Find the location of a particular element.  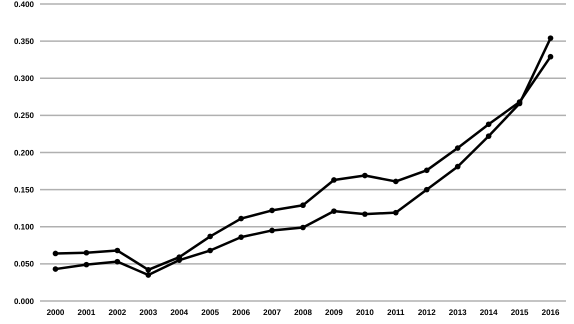

x-tick-label: 2008 is located at coordinates (303, 312).